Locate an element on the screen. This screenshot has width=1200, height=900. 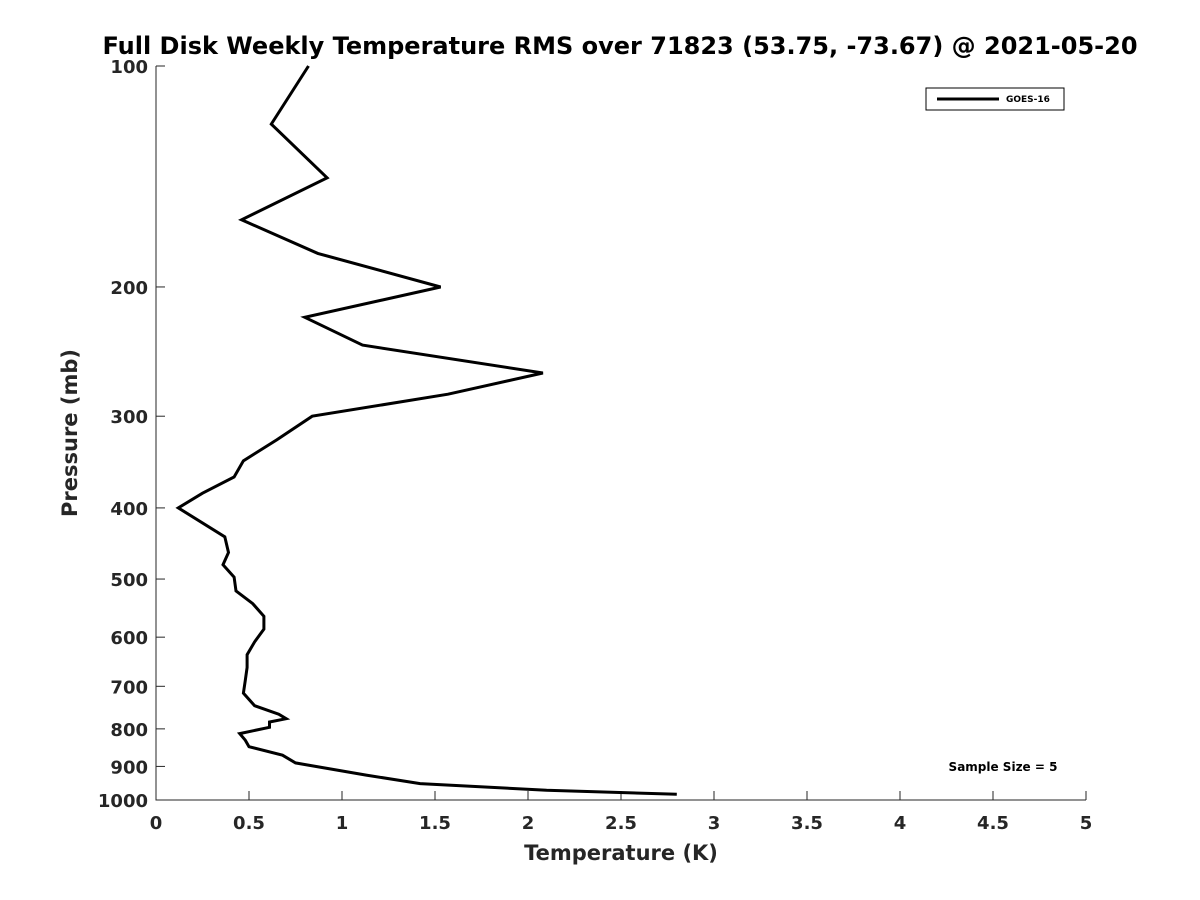
y-axis-ticks: 100 200 300 400 500 600 700 800 900 1000 is located at coordinates (131, 434).